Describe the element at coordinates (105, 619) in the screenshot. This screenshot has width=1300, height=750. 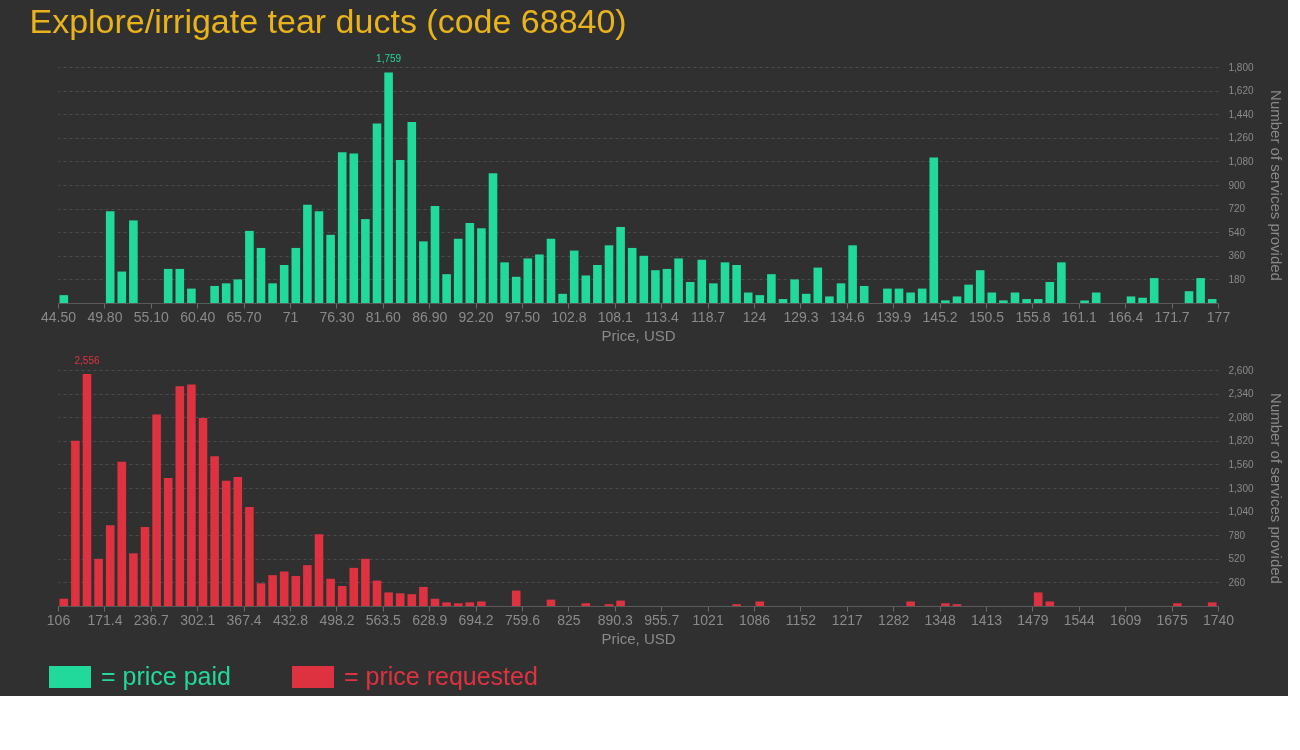
I see `x-tick-label: 171.4` at that location.